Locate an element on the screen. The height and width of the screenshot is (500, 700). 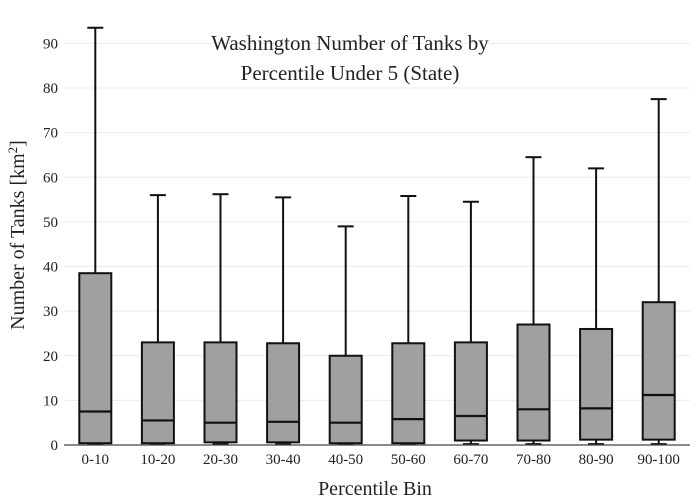
y-tick-label: 0 is located at coordinates (55, 446).